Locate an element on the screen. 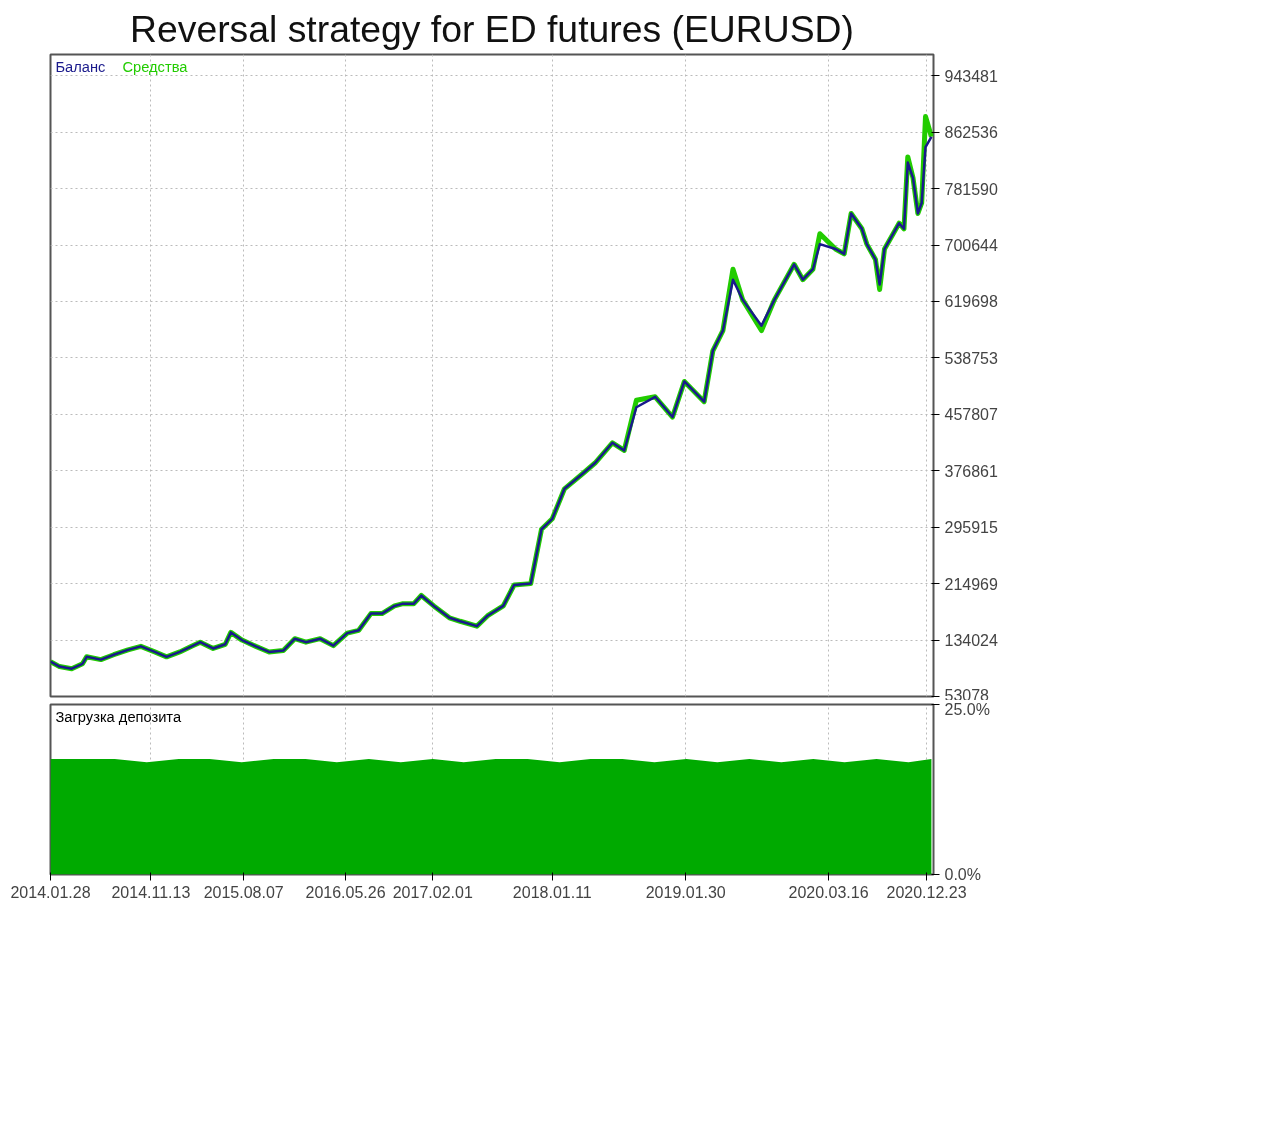 The image size is (1280, 1135). y-tick-label: 538753 is located at coordinates (971, 358).